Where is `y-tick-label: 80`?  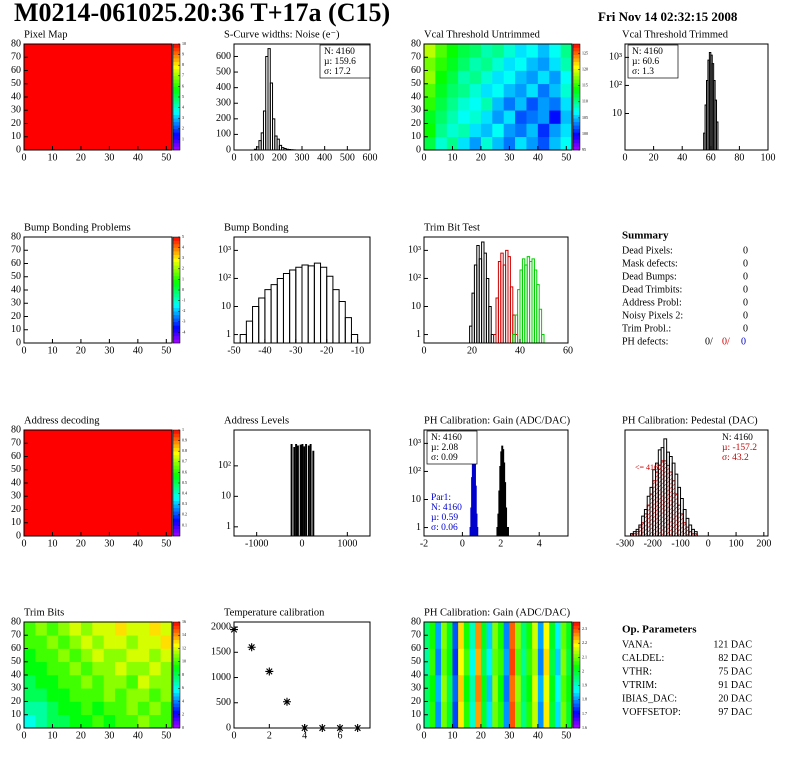
y-tick-label: 80 is located at coordinates (416, 43).